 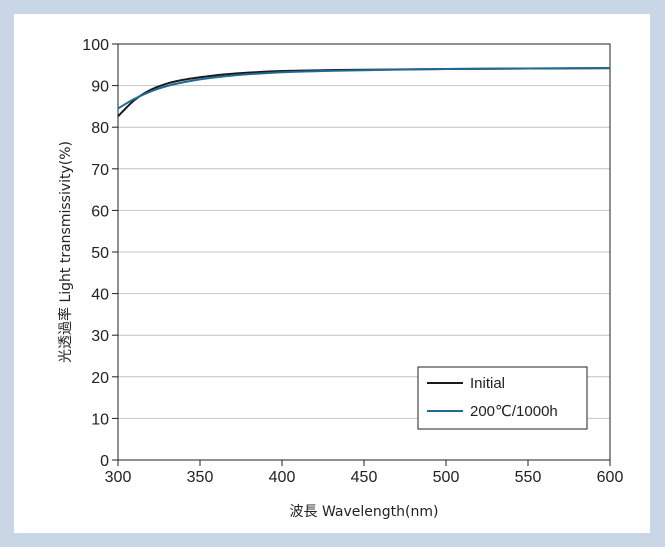 I want to click on y-tick-label-90: 90, so click(x=100, y=87).